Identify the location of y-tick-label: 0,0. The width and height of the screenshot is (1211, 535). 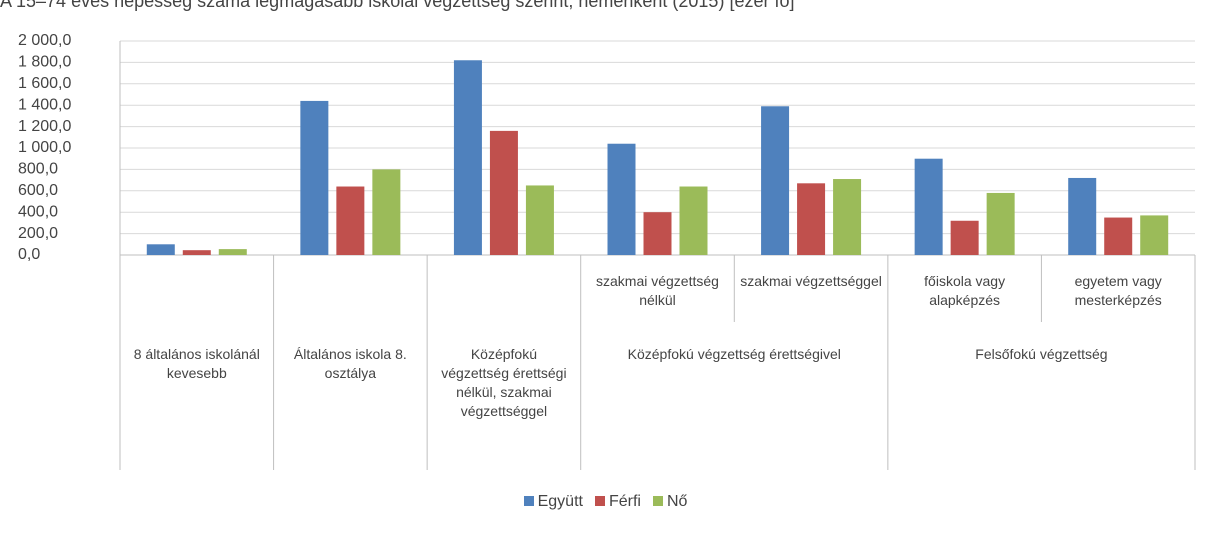
(29, 254).